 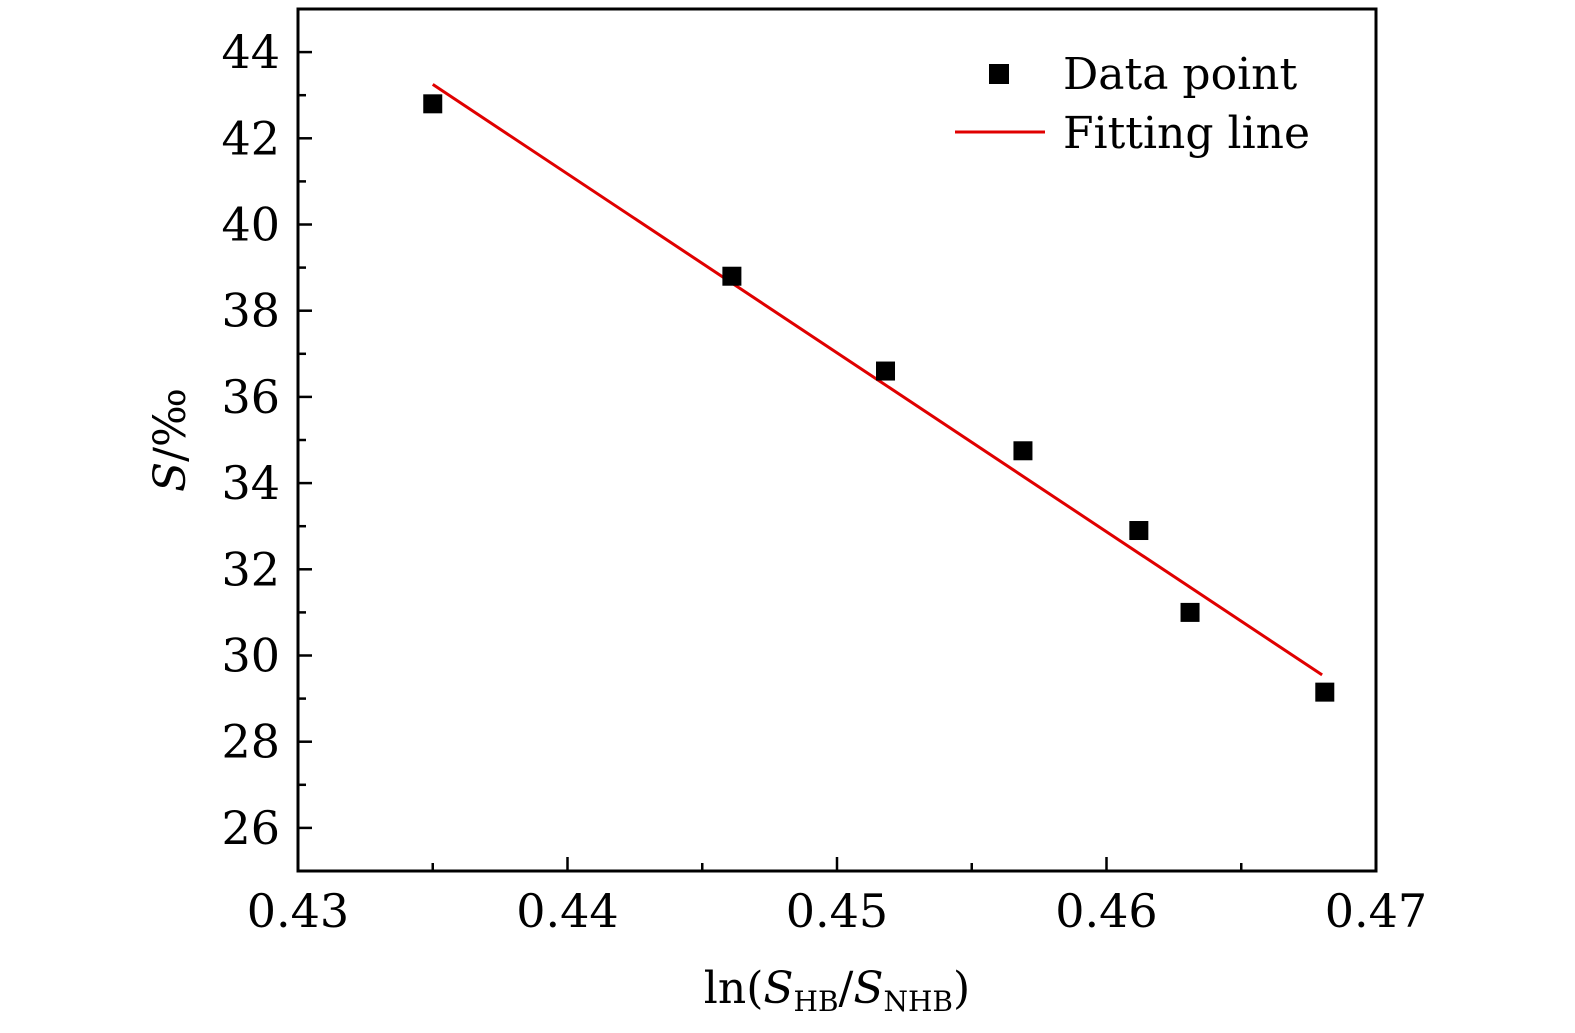 I want to click on y-tick-label: 28, so click(x=250, y=742).